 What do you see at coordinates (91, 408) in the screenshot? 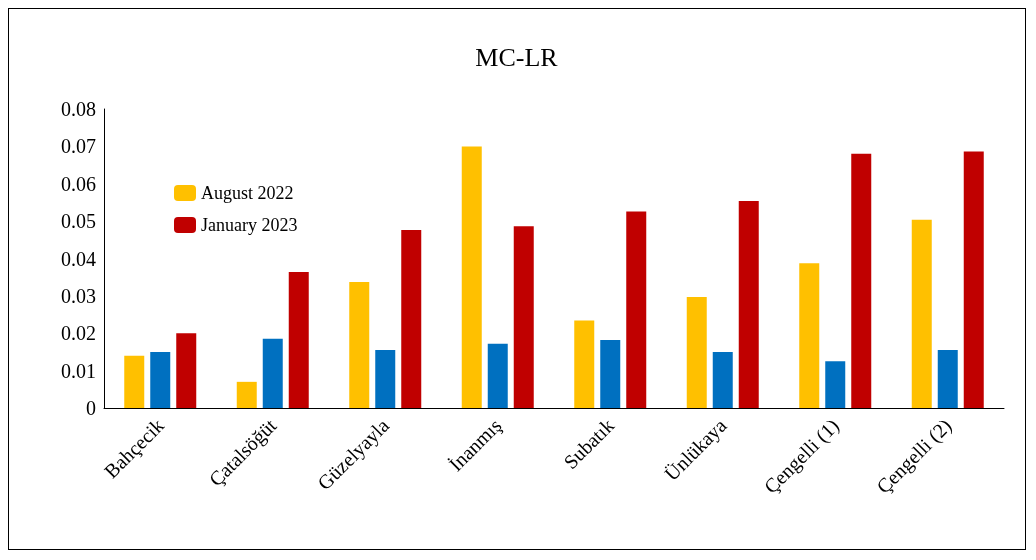
I see `y-tick-label: 0` at bounding box center [91, 408].